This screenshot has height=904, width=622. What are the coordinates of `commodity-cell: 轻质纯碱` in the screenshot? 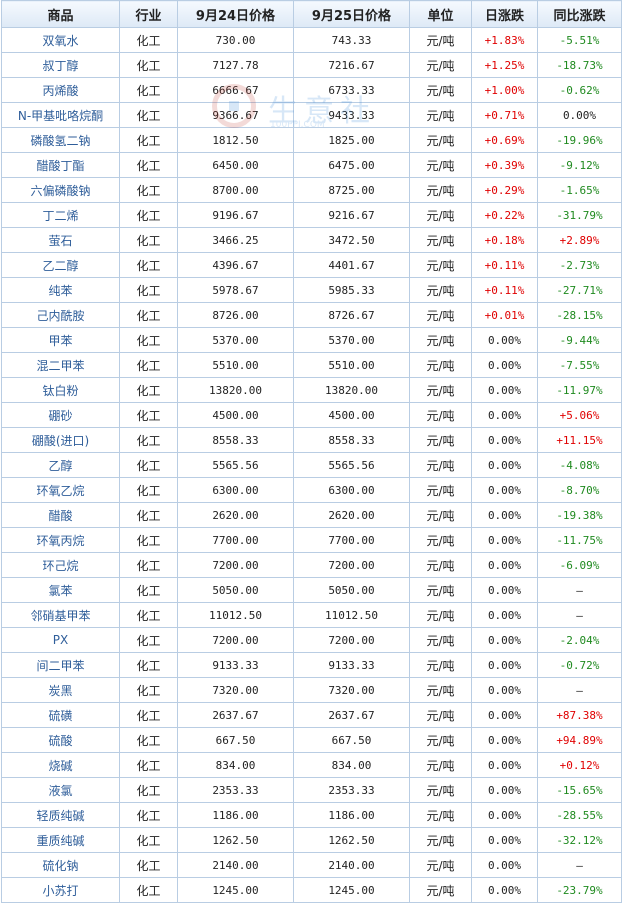 It's located at (60, 815).